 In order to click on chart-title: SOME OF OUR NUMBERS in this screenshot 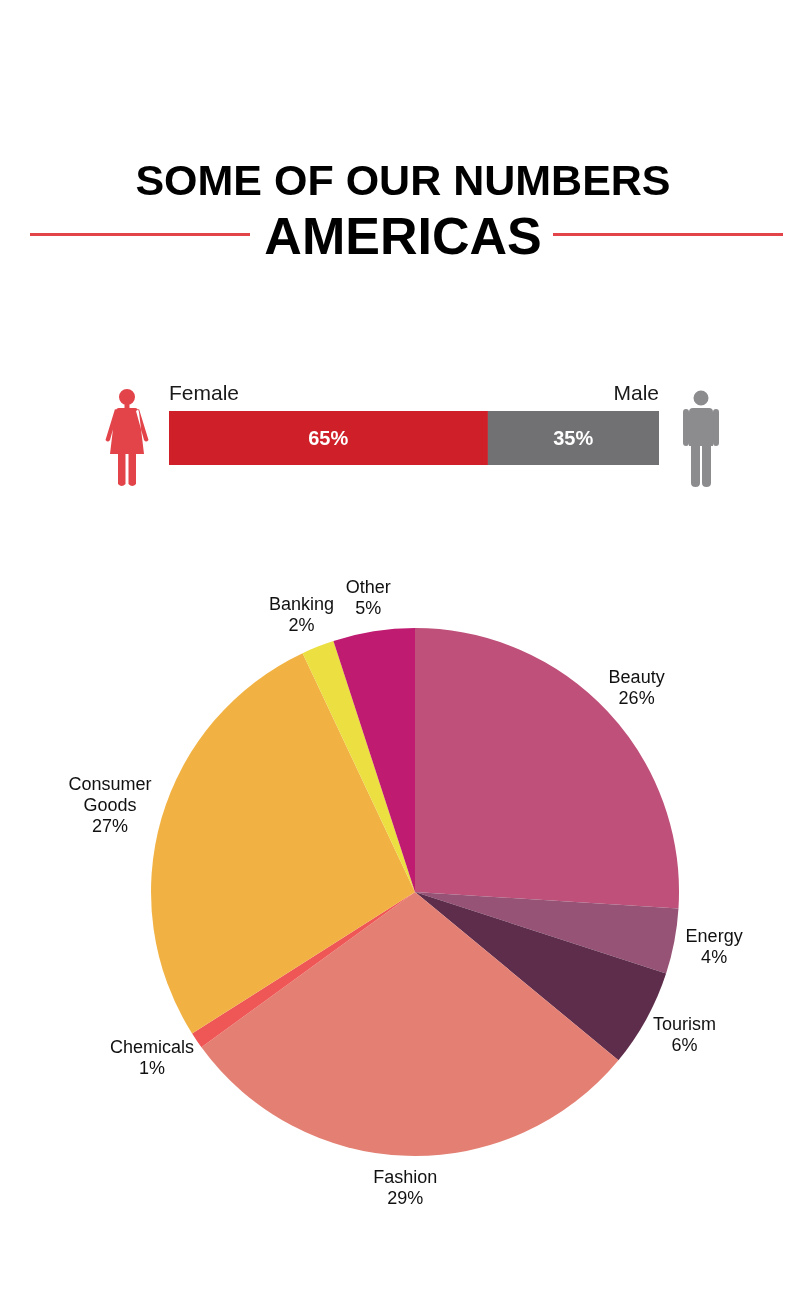, I will do `click(403, 180)`.